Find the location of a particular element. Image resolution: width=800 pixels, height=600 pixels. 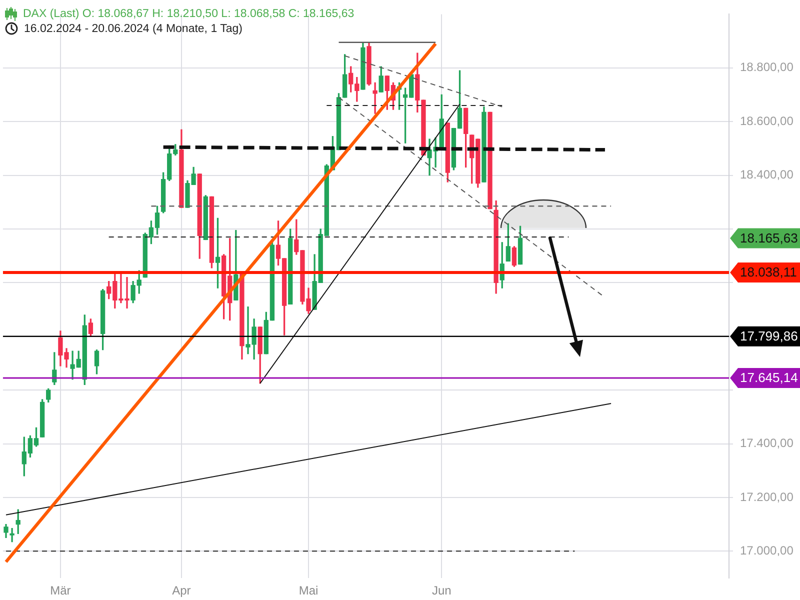

x-tick-label: Apr is located at coordinates (181, 591).